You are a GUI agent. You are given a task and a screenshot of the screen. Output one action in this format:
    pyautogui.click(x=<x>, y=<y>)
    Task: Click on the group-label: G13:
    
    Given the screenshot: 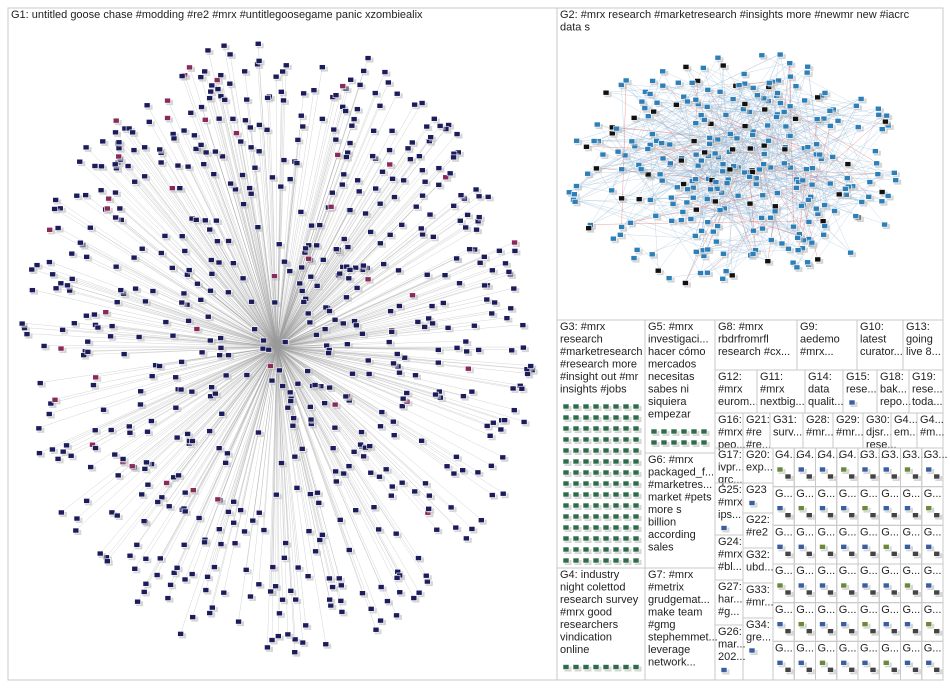 What is the action you would take?
    pyautogui.click(x=918, y=327)
    